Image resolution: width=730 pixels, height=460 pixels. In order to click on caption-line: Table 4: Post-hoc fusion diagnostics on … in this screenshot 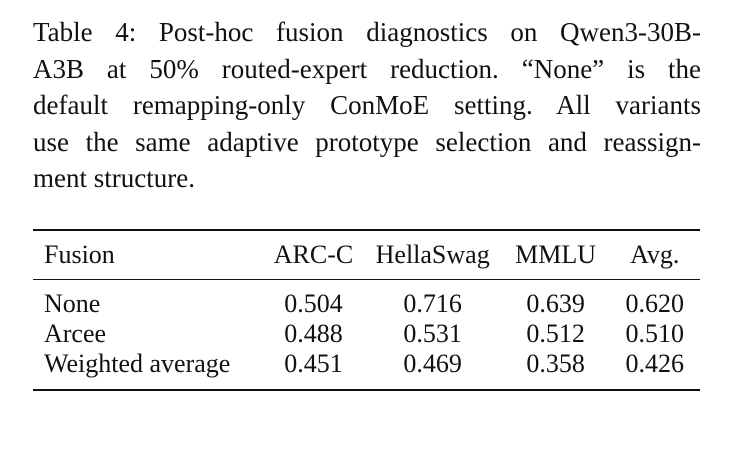, I will do `click(367, 32)`.